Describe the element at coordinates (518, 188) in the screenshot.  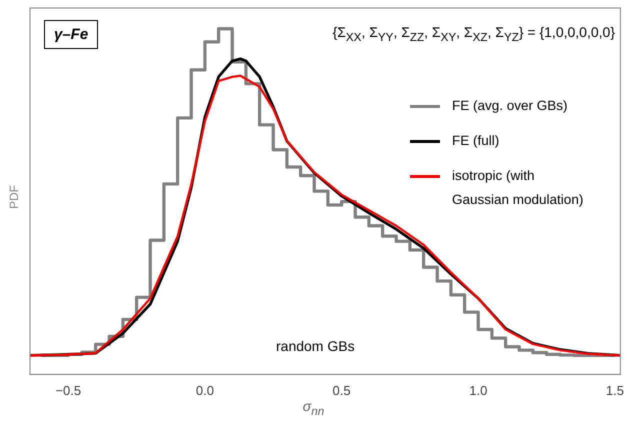
I see `legend-label: isotropic (with Gaussian modulation)` at that location.